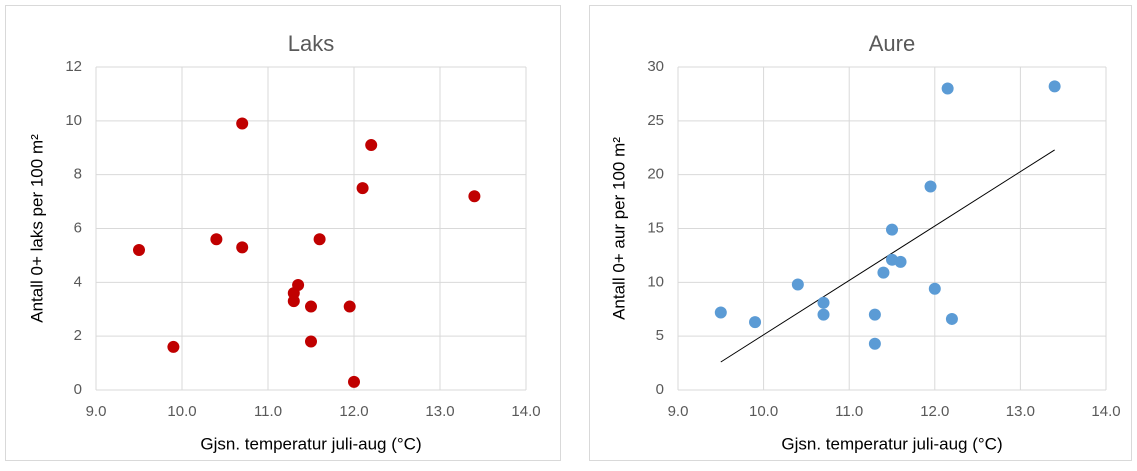 This screenshot has width=1137, height=471. What do you see at coordinates (655, 120) in the screenshot?
I see `y-tick-label: 25` at bounding box center [655, 120].